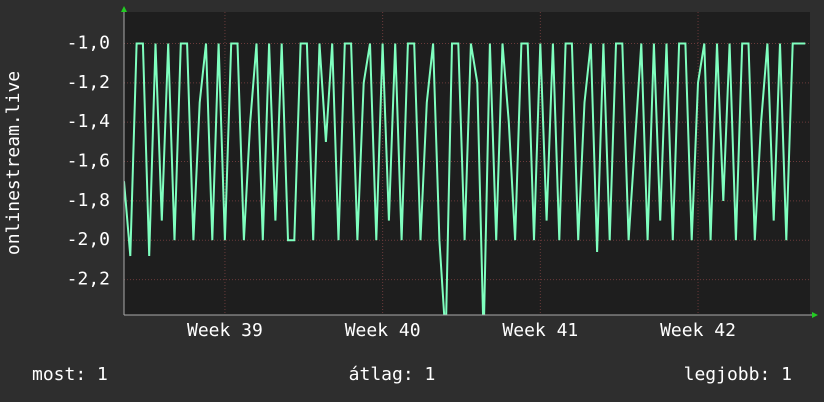 Image resolution: width=824 pixels, height=402 pixels. What do you see at coordinates (392, 374) in the screenshot?
I see `footer-stat: átlag: 1` at bounding box center [392, 374].